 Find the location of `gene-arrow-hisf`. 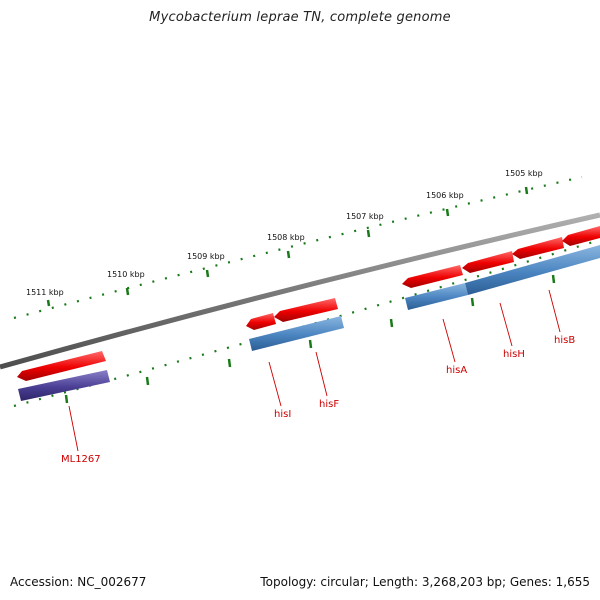

gene-arrow-hisf is located at coordinates (306, 310).